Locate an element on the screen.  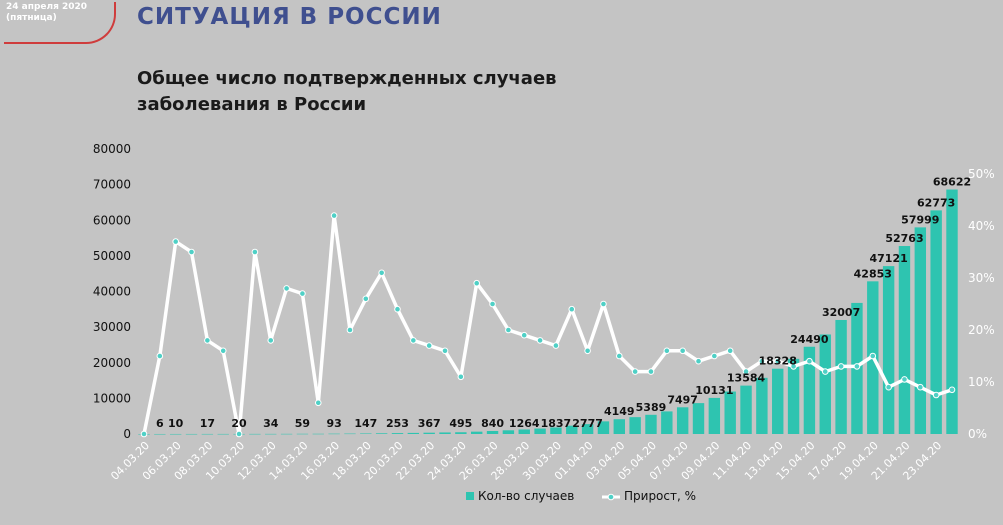
growth-point-23.04.20 is located at coordinates (936, 395).